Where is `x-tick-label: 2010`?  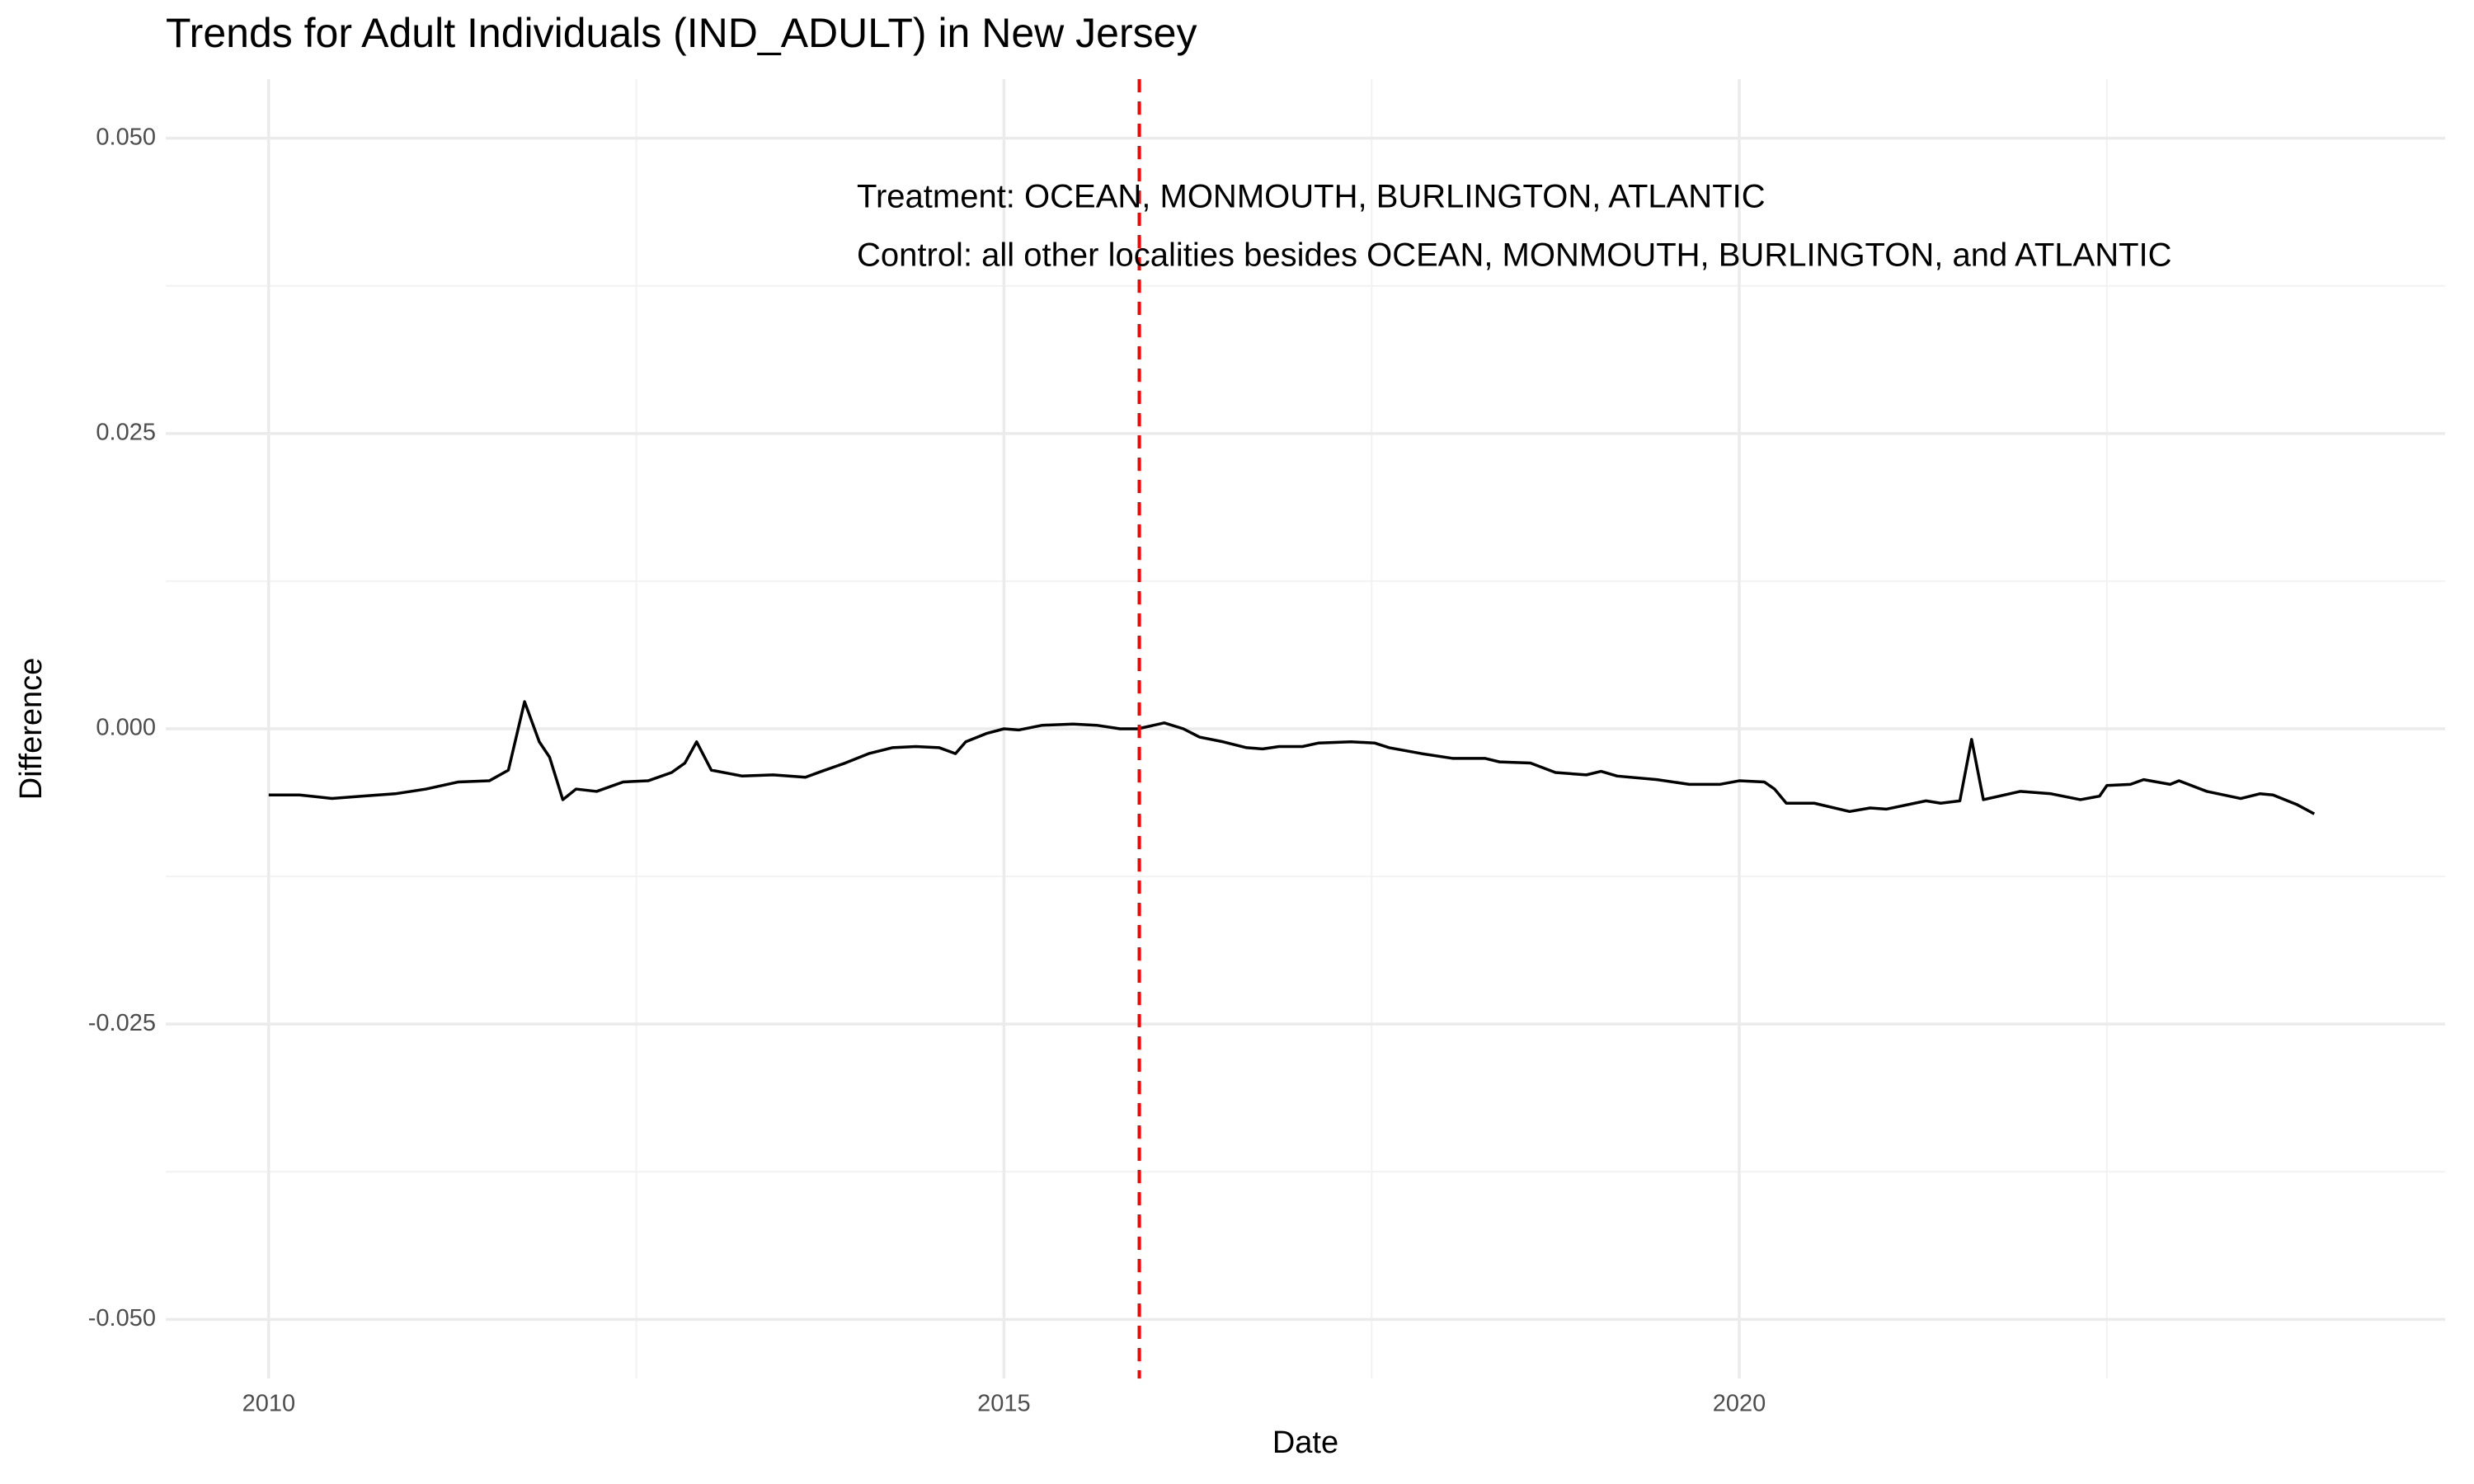
x-tick-label: 2010 is located at coordinates (269, 1404).